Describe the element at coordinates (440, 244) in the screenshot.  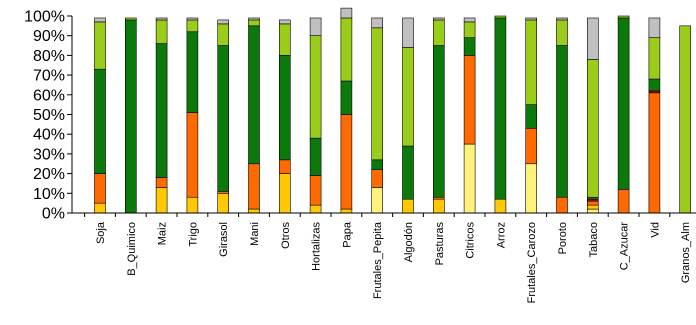
I see `x-tick-label: Pasturas` at that location.